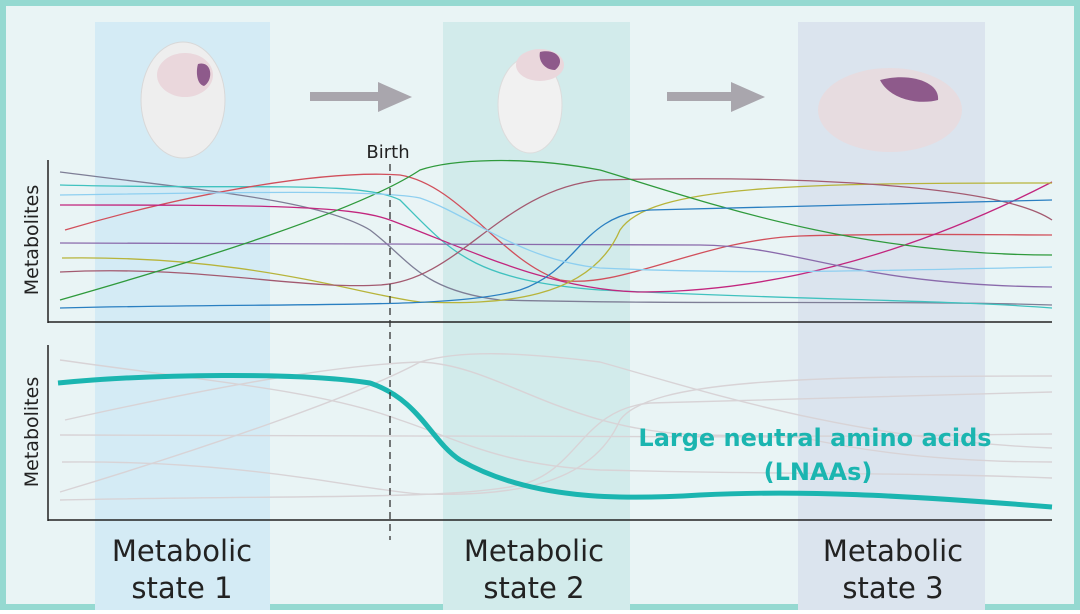 This screenshot has height=614, width=1080. What do you see at coordinates (181, 588) in the screenshot?
I see `state-label: state 1` at bounding box center [181, 588].